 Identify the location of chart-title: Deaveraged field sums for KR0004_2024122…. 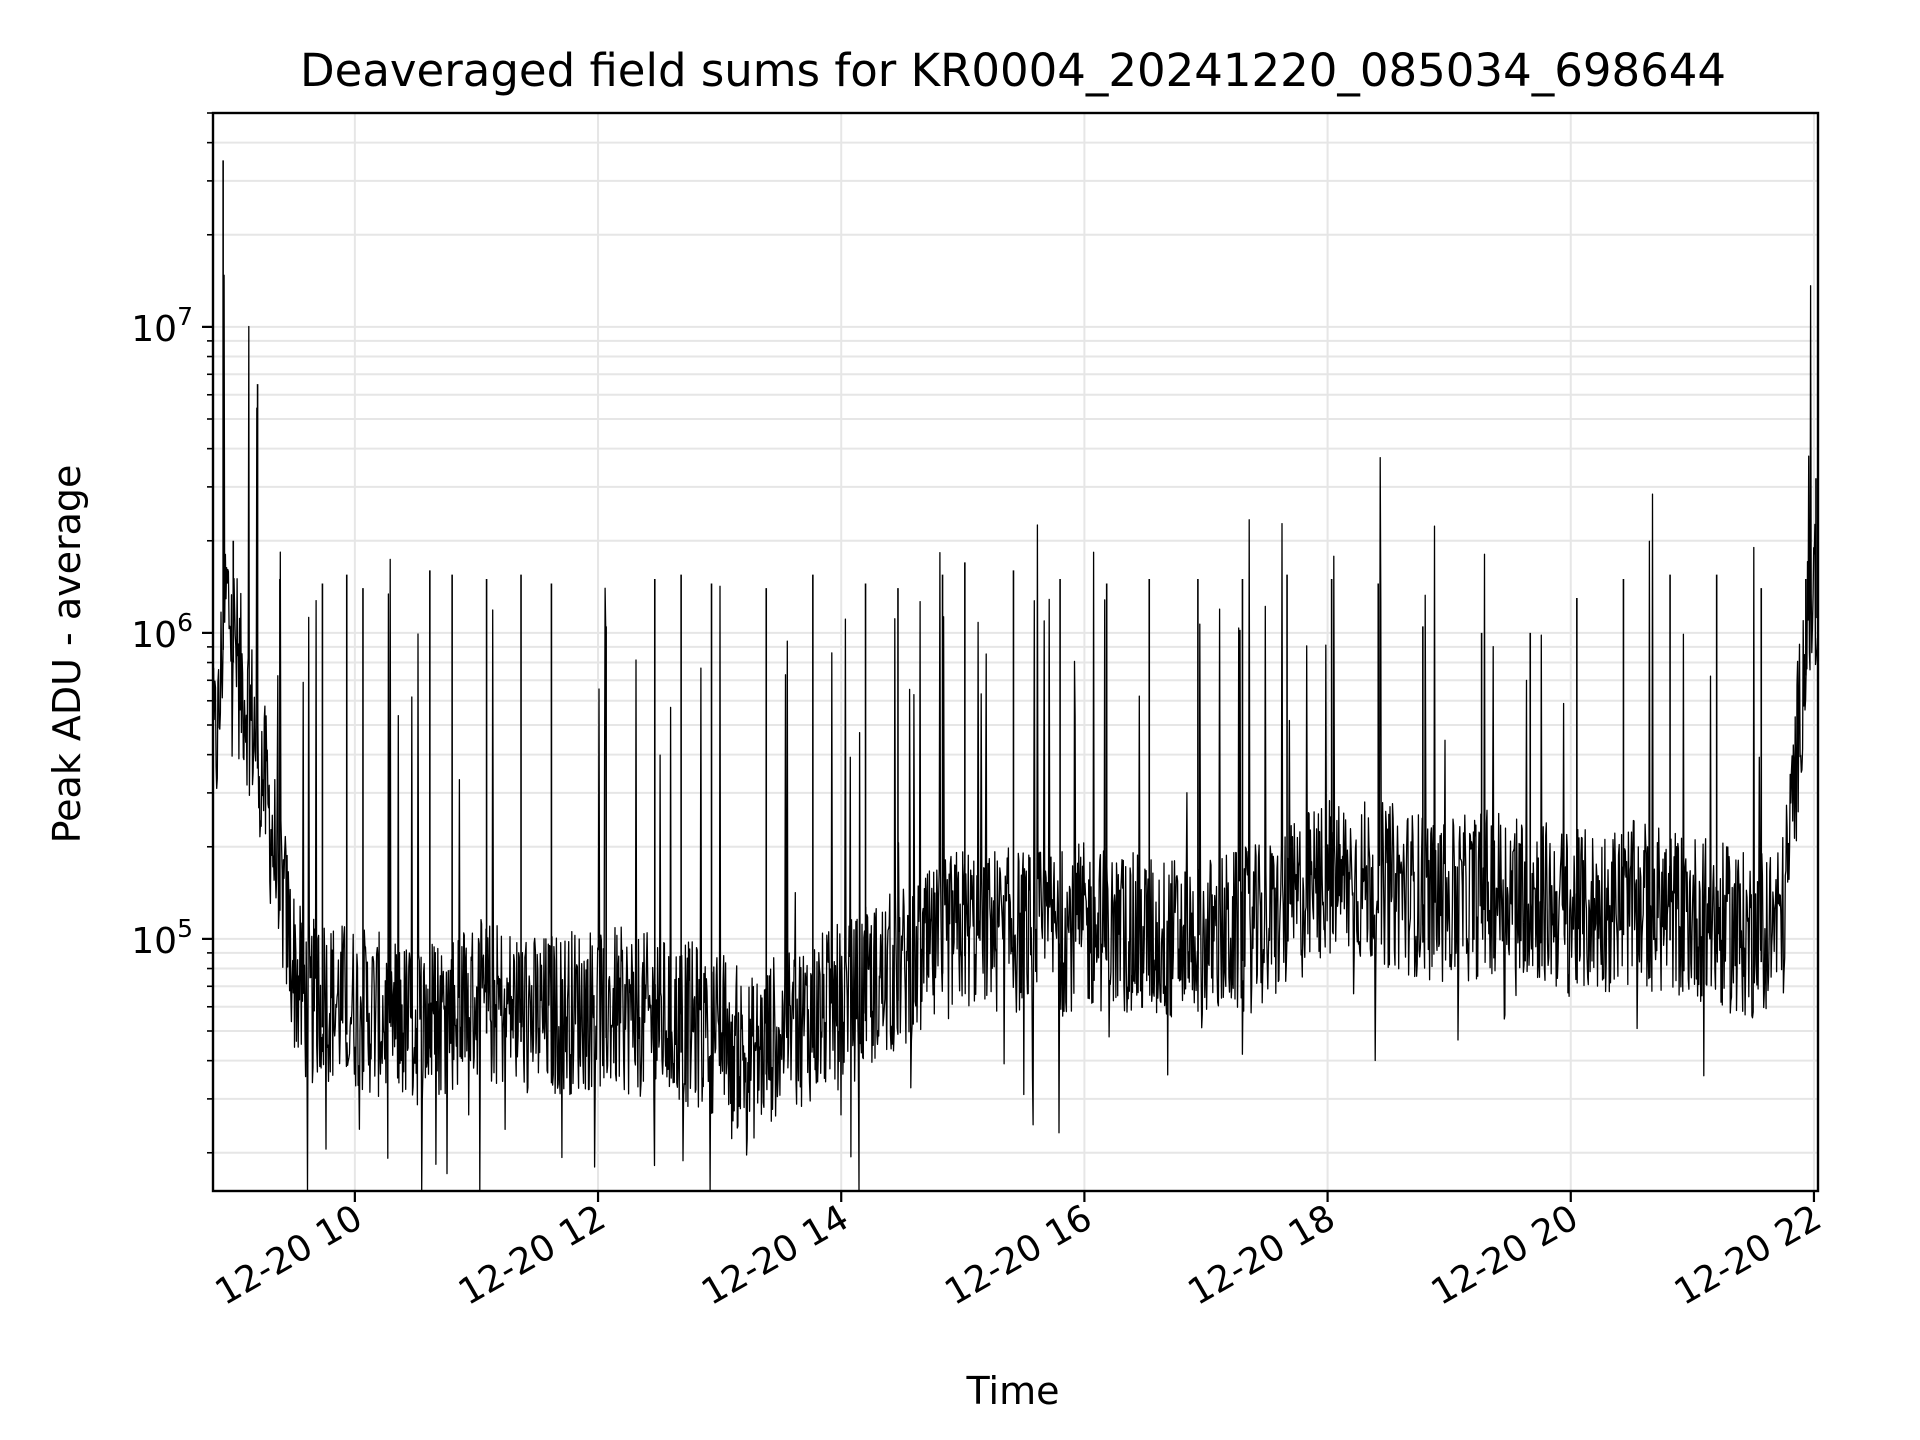
(1013, 70).